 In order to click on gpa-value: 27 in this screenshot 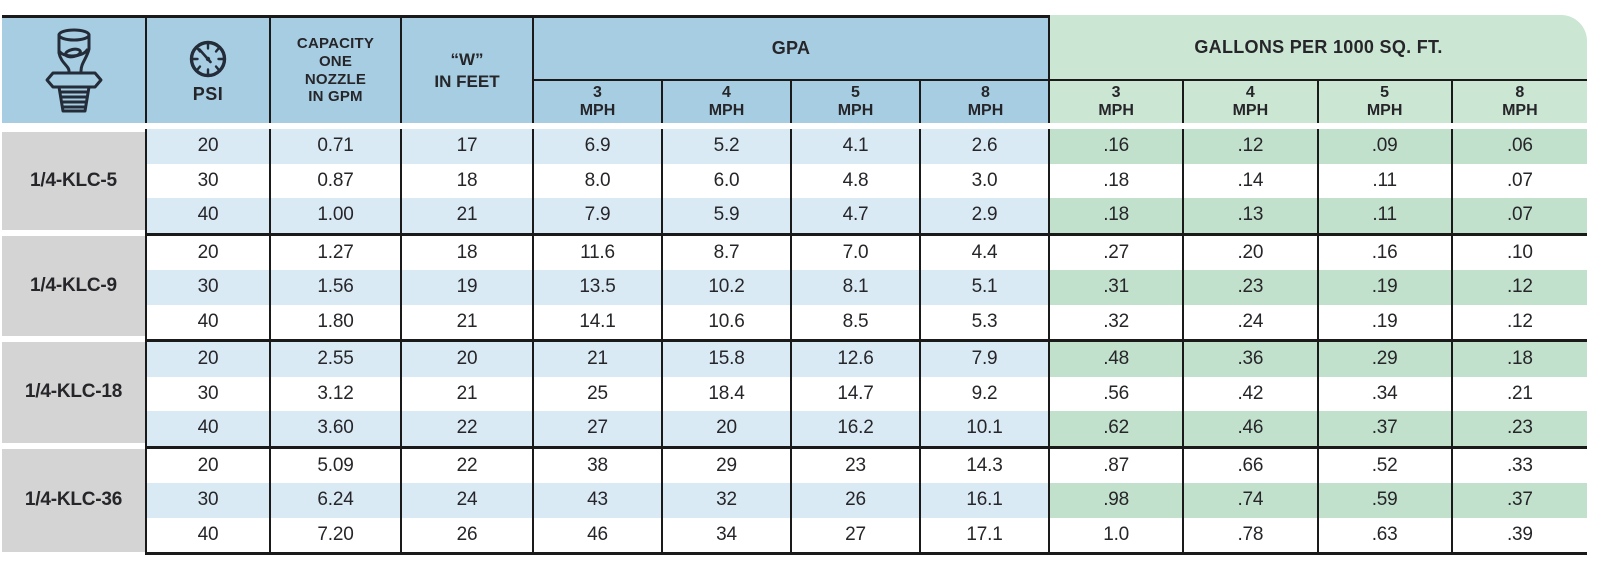, I will do `click(598, 428)`.